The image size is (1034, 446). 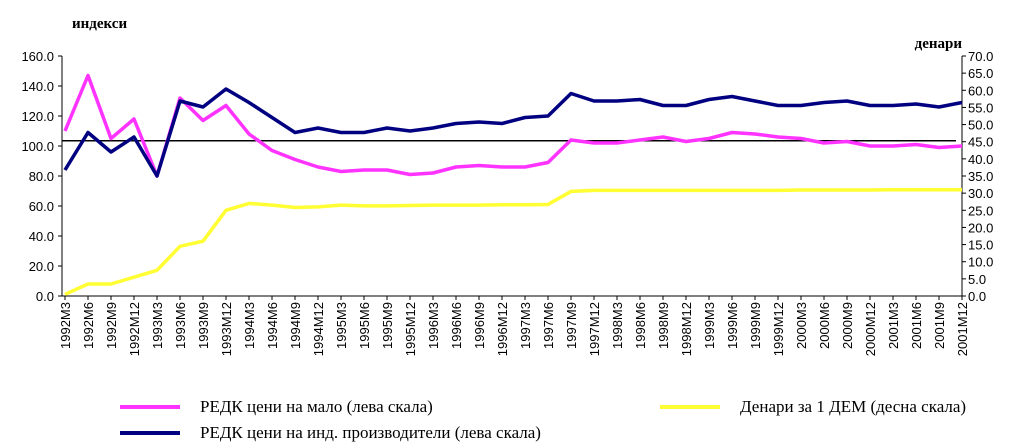 I want to click on x-tick-label: 1997M3, so click(x=525, y=325).